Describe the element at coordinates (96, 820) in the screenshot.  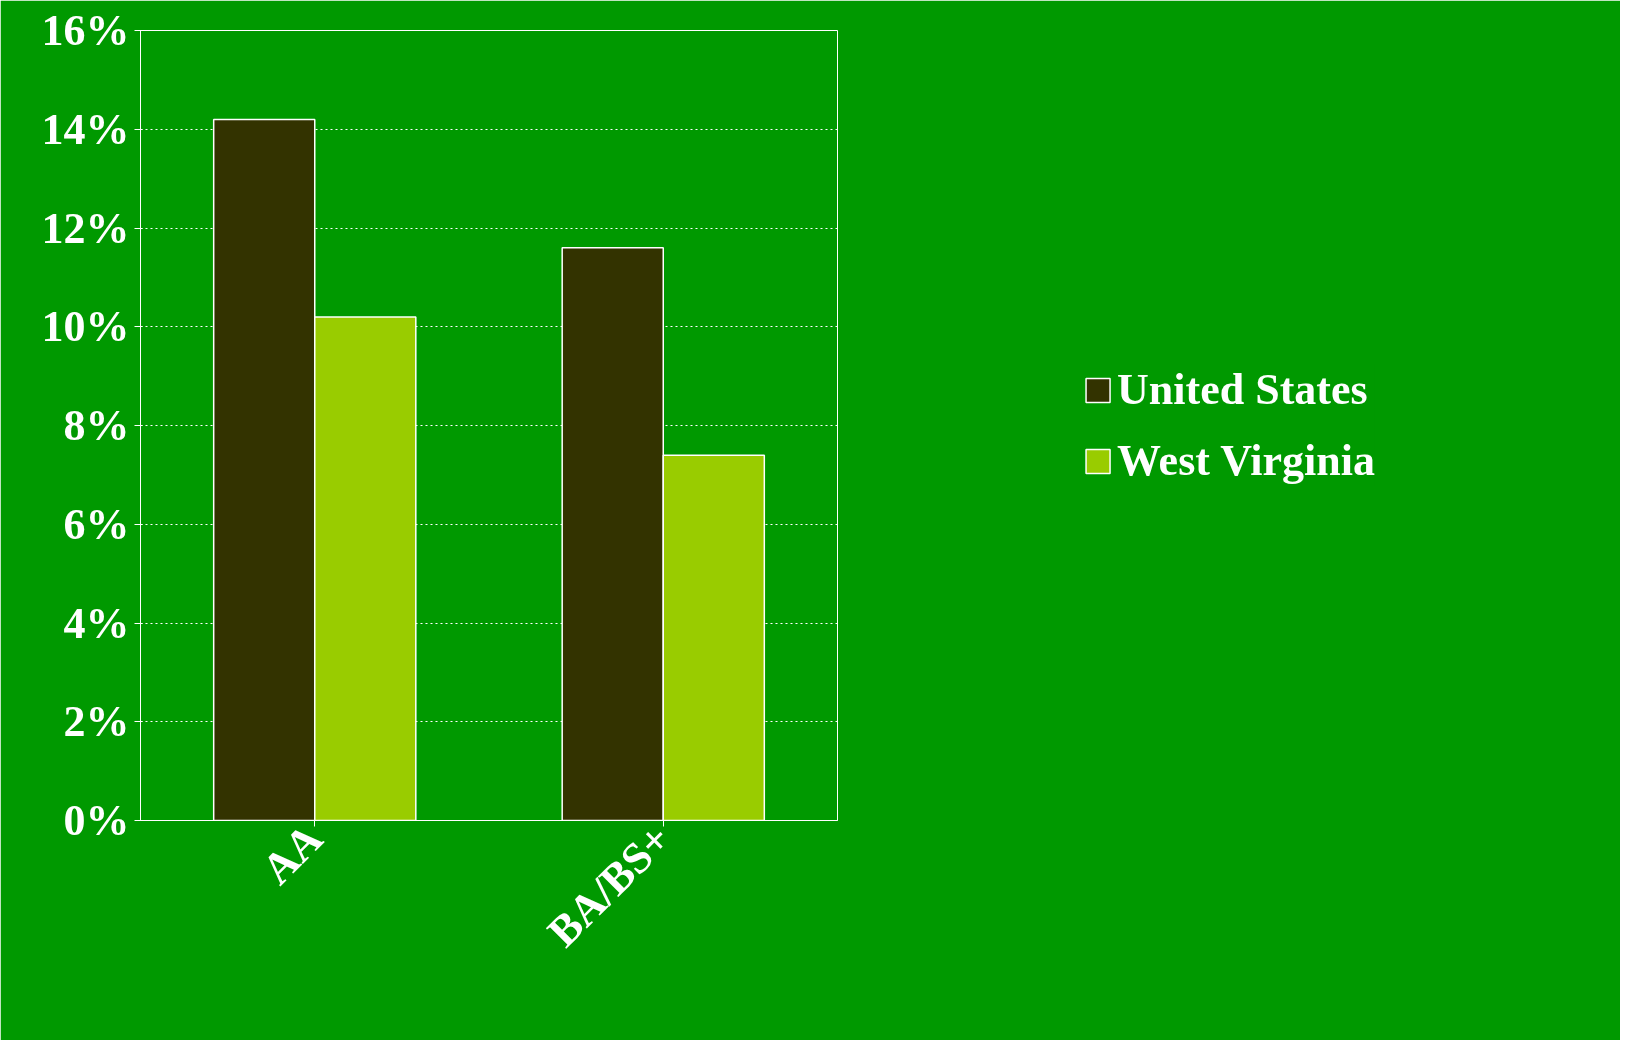
I see `y-tick-label: 0%` at that location.